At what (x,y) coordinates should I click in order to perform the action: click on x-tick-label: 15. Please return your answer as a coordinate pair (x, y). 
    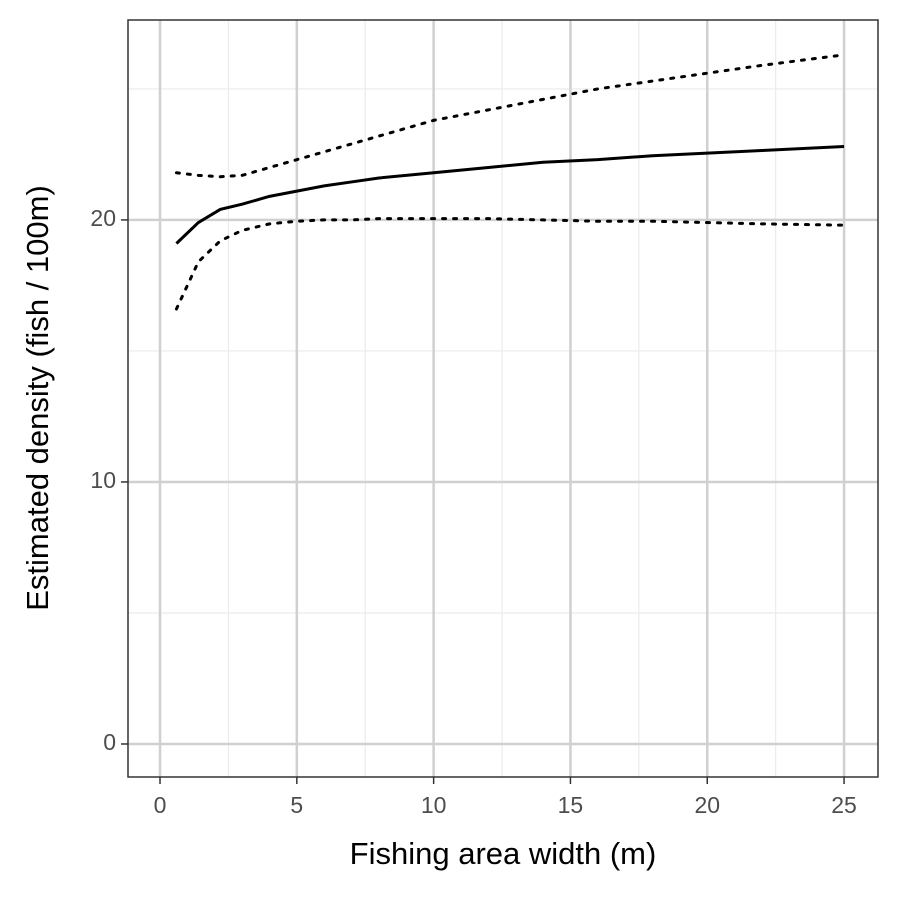
    Looking at the image, I should click on (571, 805).